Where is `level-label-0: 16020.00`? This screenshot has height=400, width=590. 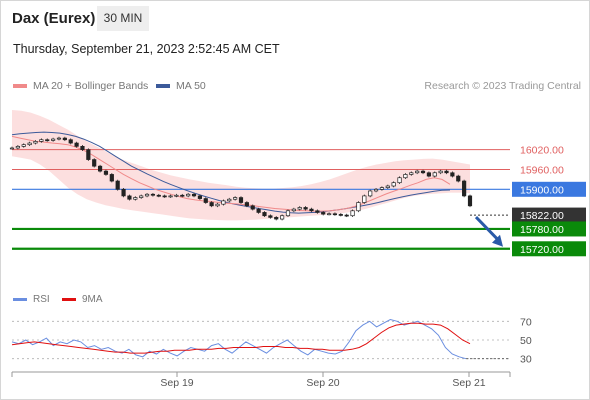
level-label-0: 16020.00 is located at coordinates (542, 151).